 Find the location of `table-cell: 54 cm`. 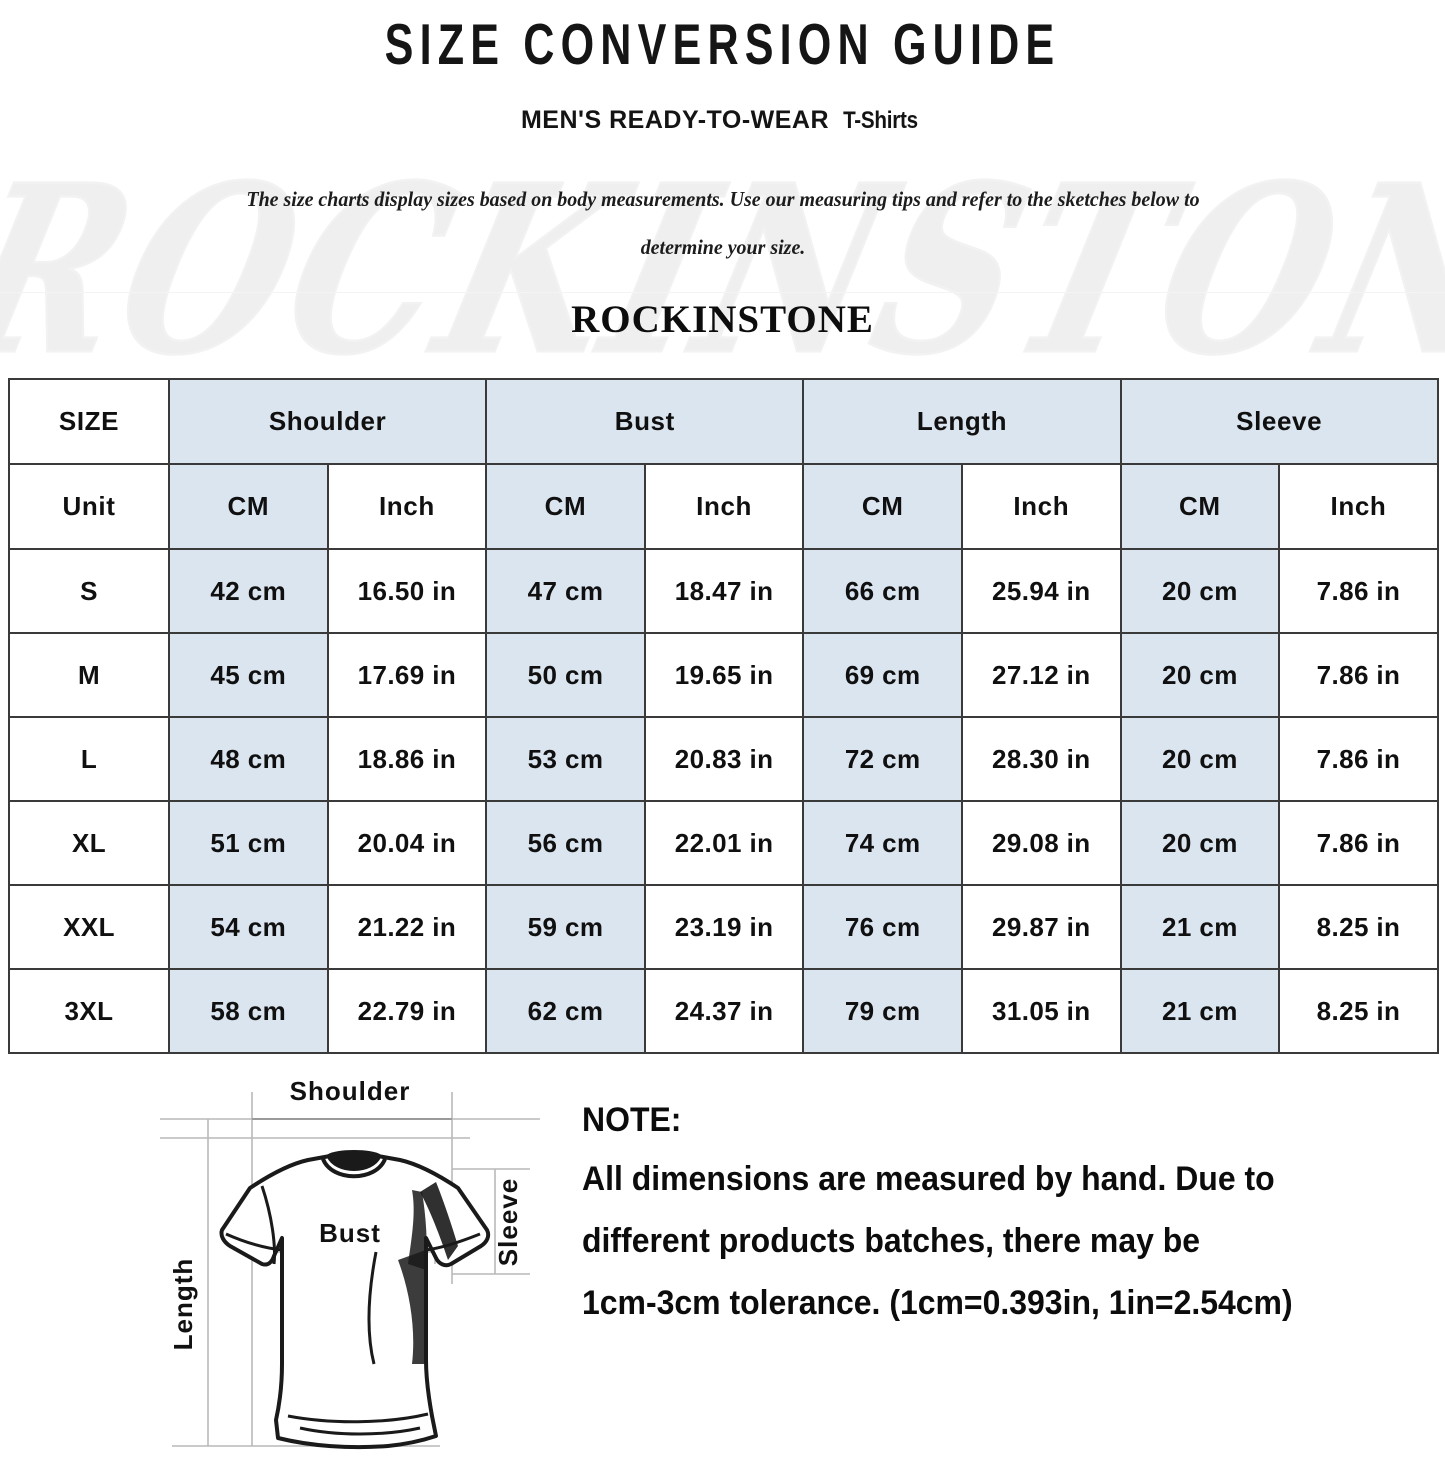

table-cell: 54 cm is located at coordinates (248, 927).